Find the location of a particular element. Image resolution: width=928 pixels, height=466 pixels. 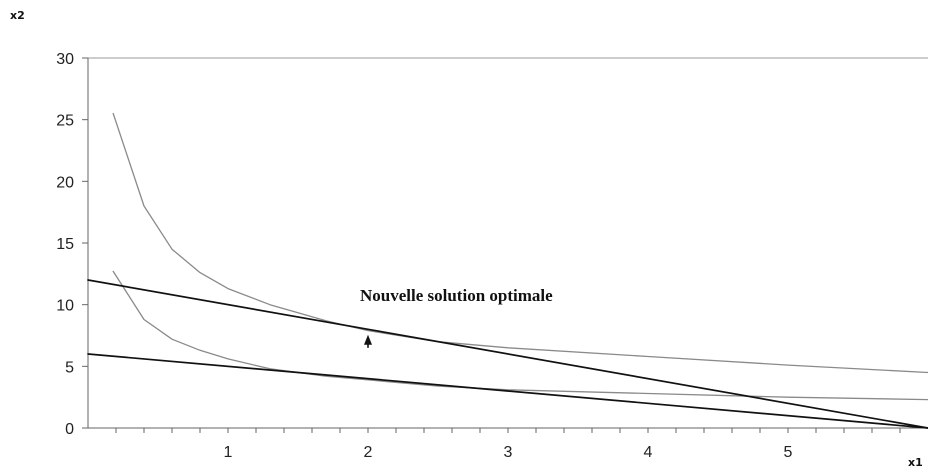

annotation-layer: Nouvelle solution optimale is located at coordinates (456, 317).